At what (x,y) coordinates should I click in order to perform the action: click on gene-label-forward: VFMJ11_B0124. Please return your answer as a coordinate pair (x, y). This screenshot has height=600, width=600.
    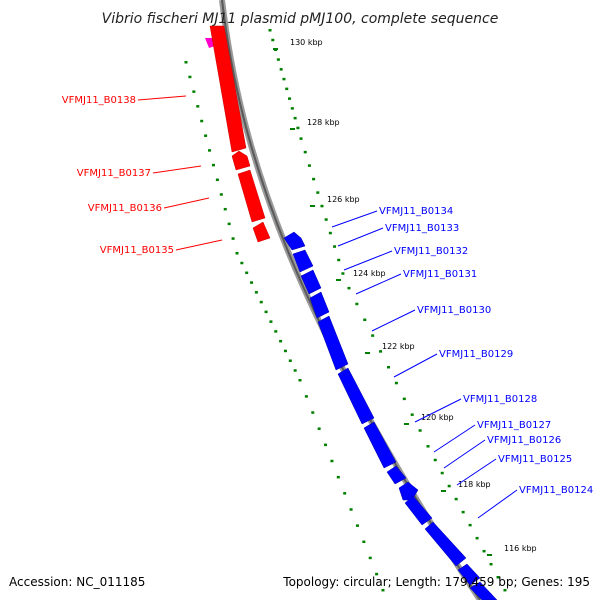
    Looking at the image, I should click on (556, 490).